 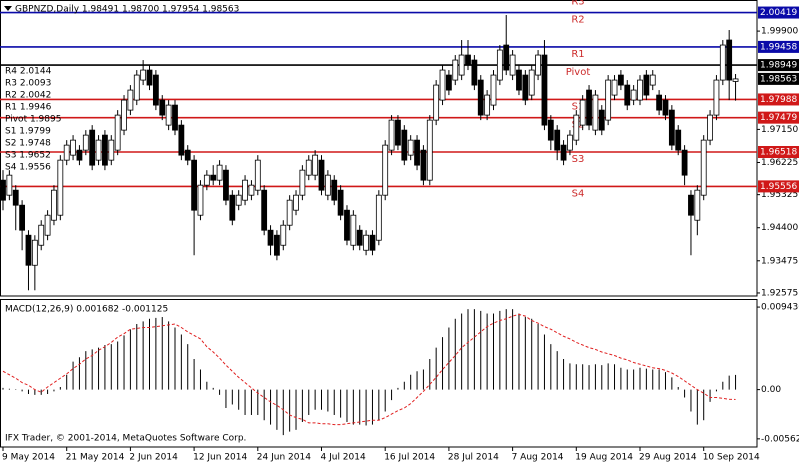 I want to click on y-tick-label: 1.97150, so click(x=779, y=130).